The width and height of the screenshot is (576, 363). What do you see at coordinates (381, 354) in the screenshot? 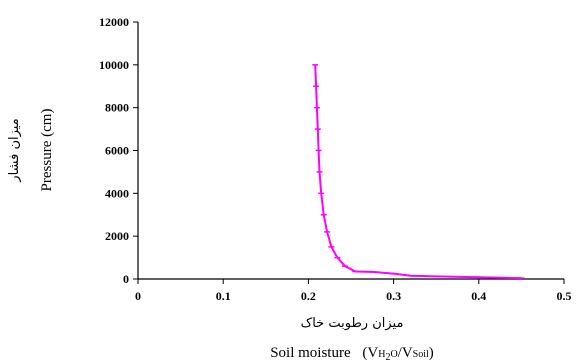
I see `x-axis-label-h: H` at bounding box center [381, 354].